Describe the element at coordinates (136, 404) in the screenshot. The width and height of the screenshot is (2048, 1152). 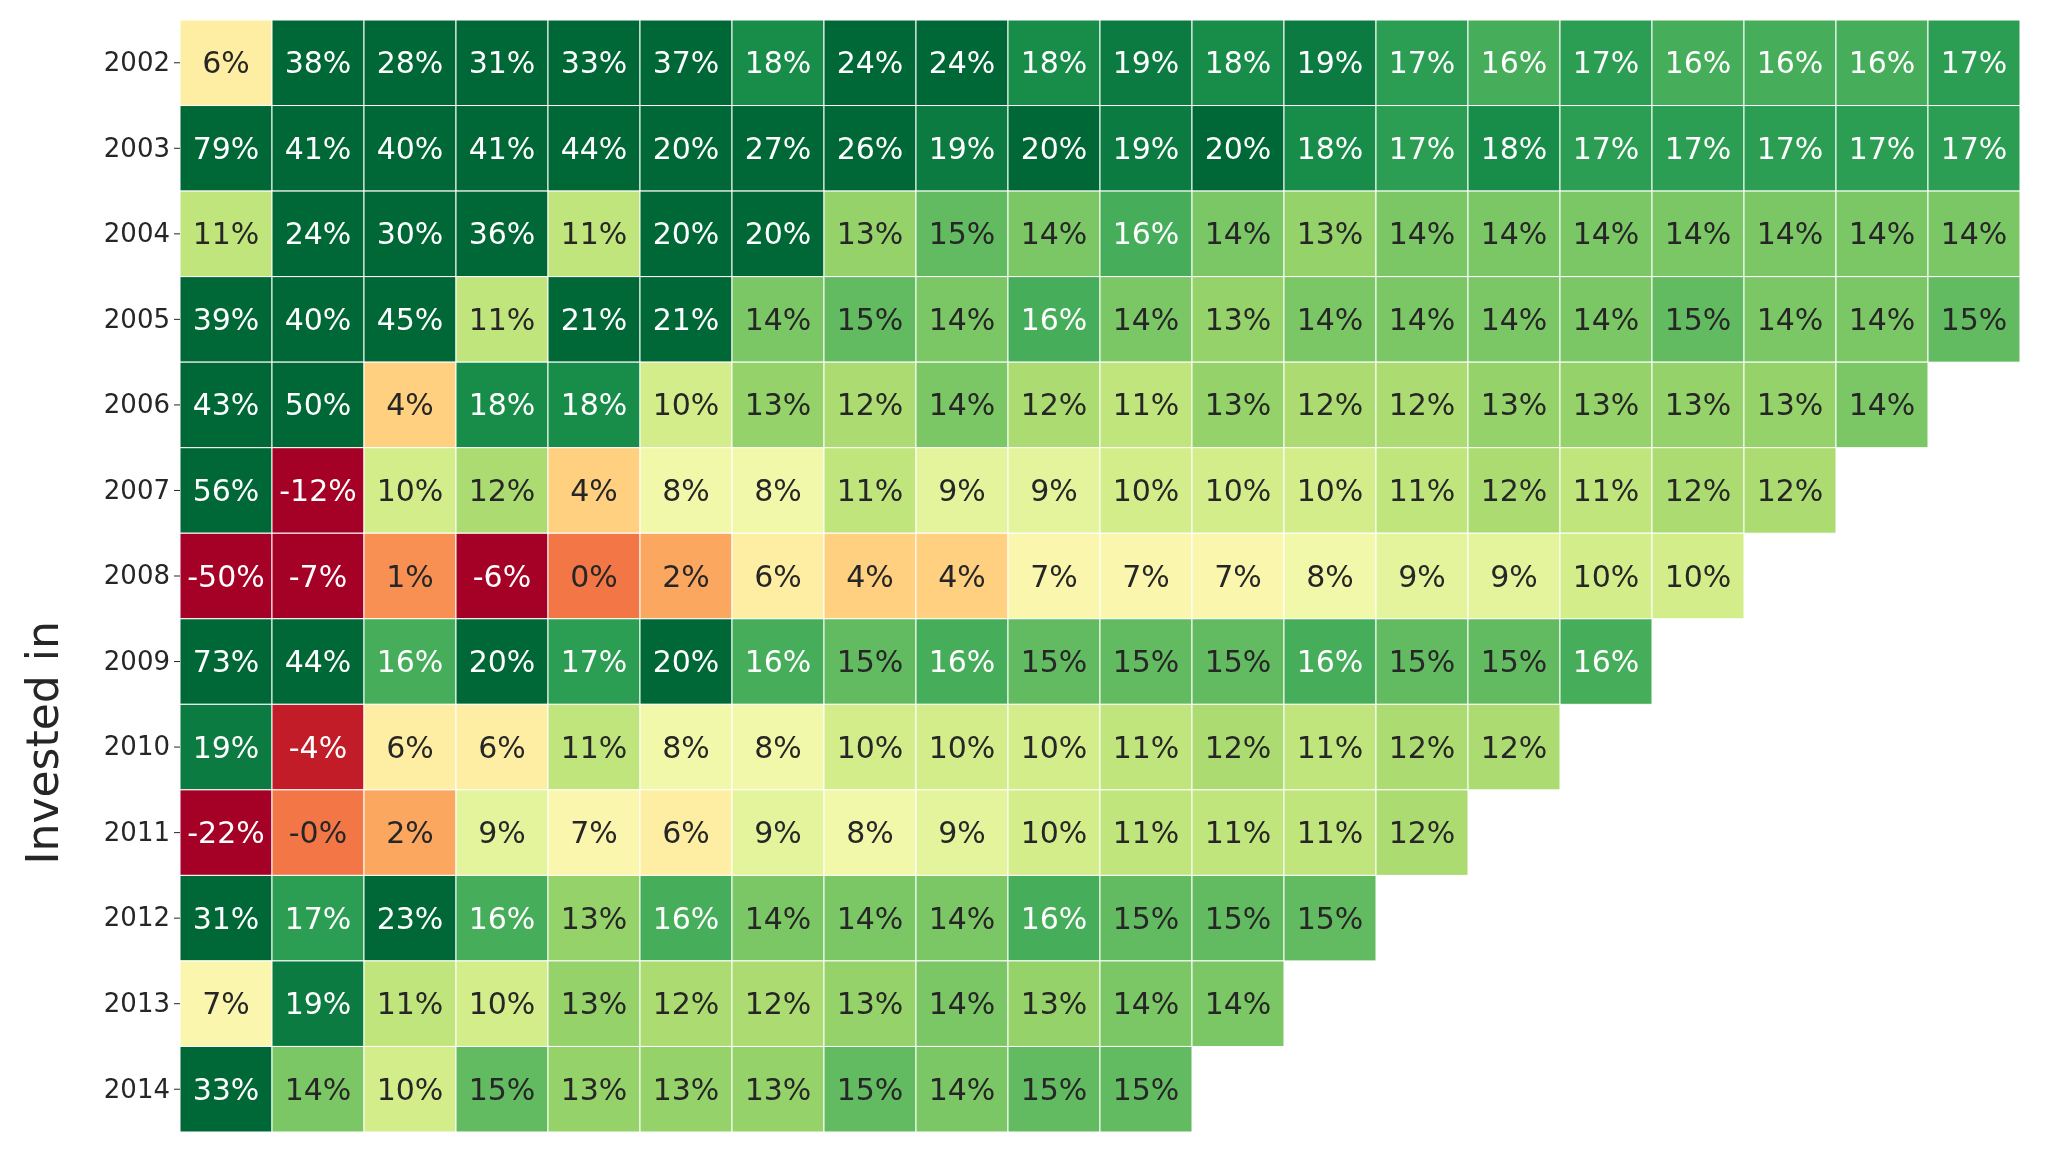
I see `y-tick-label: 2006` at that location.